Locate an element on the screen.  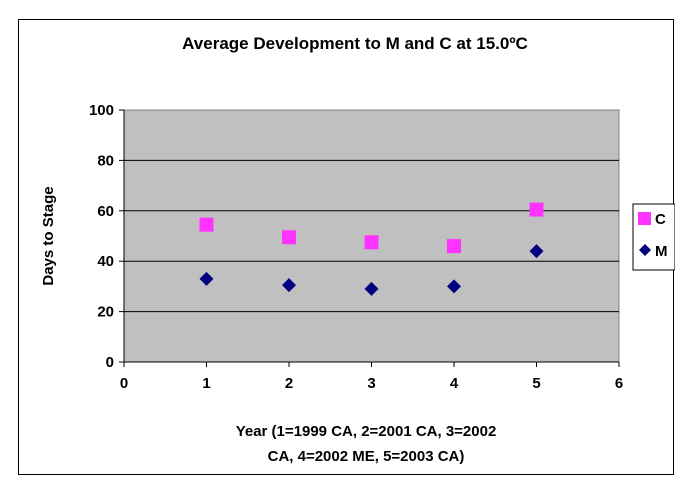
x-tick-labels: 0 1 2 3 4 5 6 is located at coordinates (371, 377).